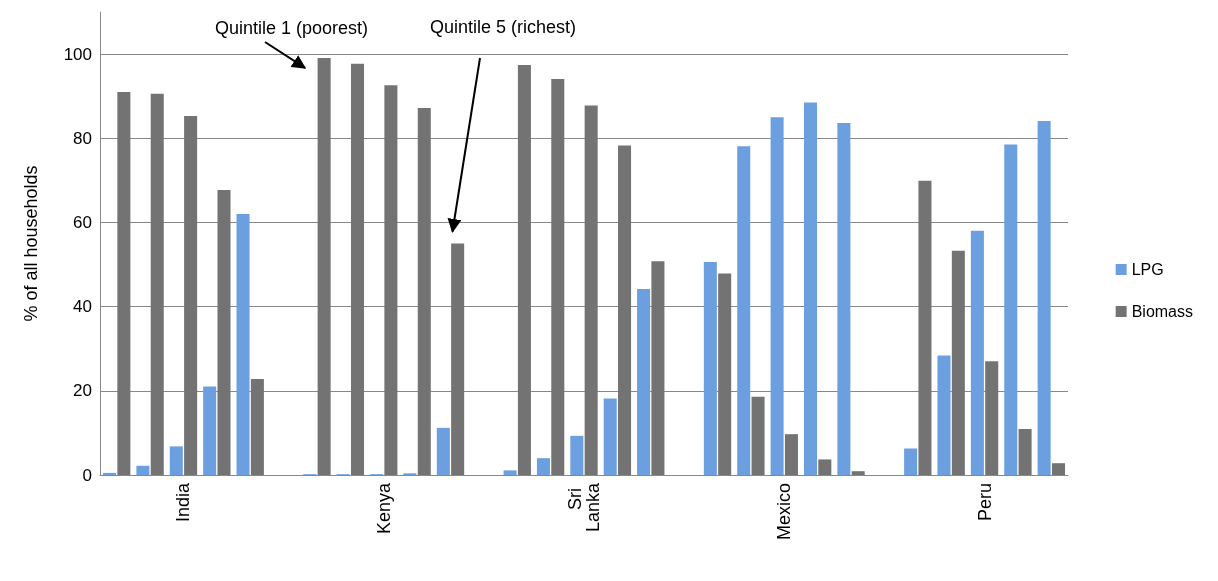 The image size is (1218, 581). I want to click on legend-label: Biomass, so click(1162, 311).